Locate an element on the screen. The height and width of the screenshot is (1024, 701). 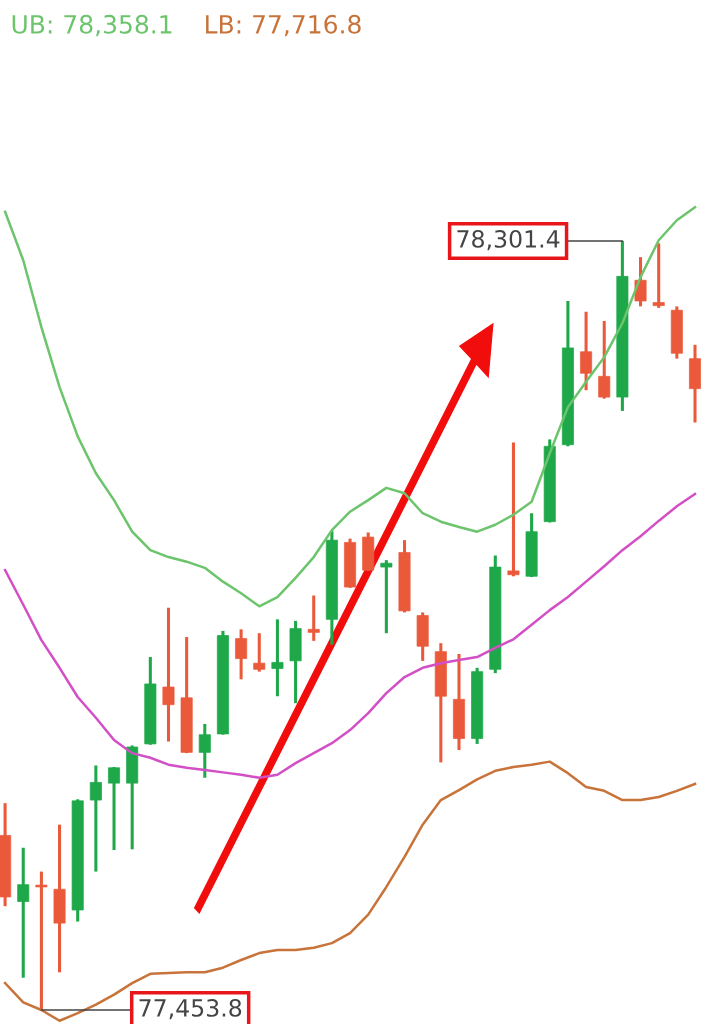
annotation: 78,301.4 is located at coordinates (508, 240).